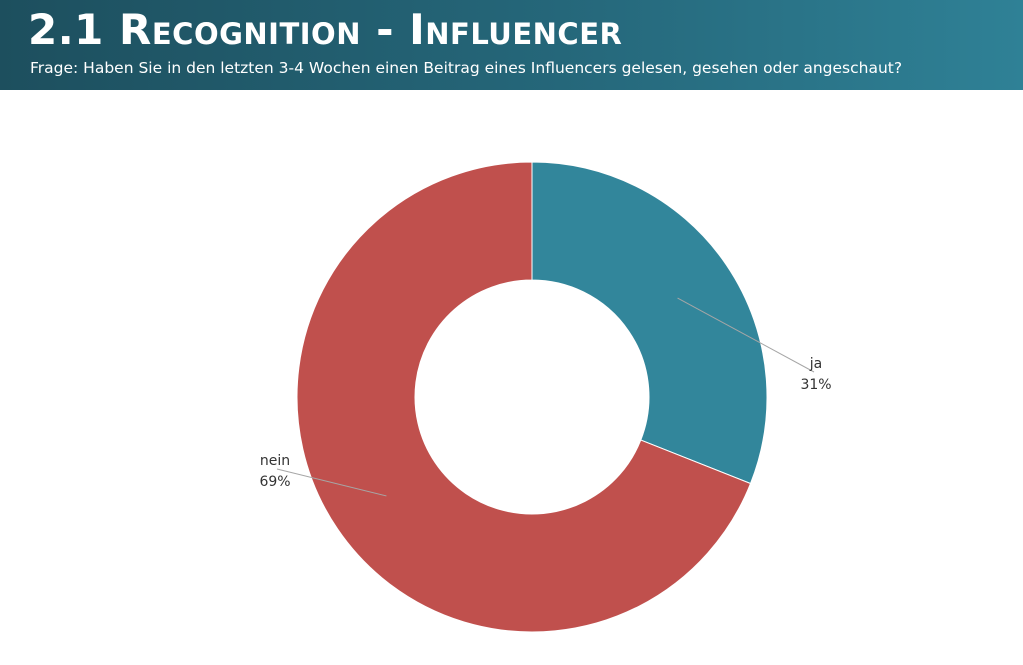 Image resolution: width=1023 pixels, height=665 pixels. What do you see at coordinates (746, 335) in the screenshot?
I see `leader-line-ja` at bounding box center [746, 335].